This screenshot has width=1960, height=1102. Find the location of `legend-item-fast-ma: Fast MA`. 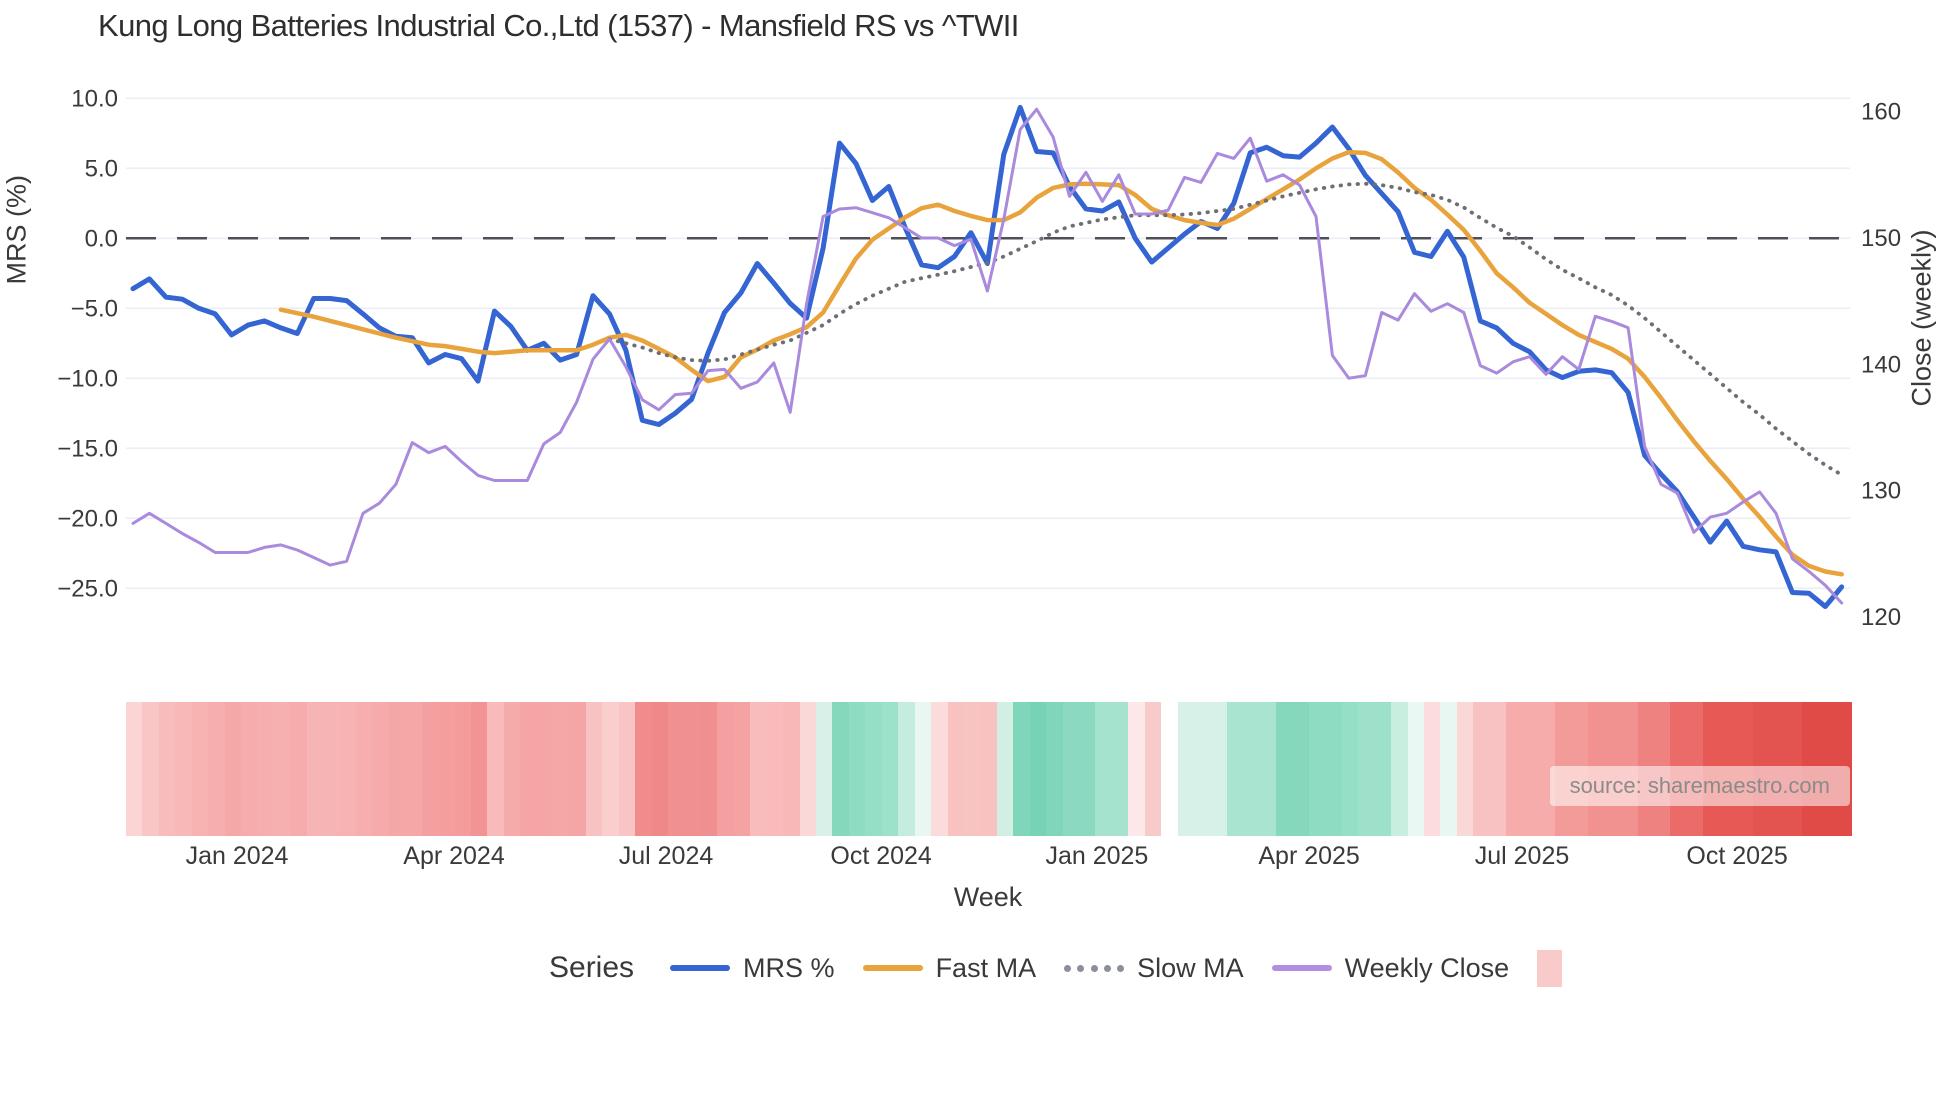

legend-item-fast-ma: Fast MA is located at coordinates (949, 968).